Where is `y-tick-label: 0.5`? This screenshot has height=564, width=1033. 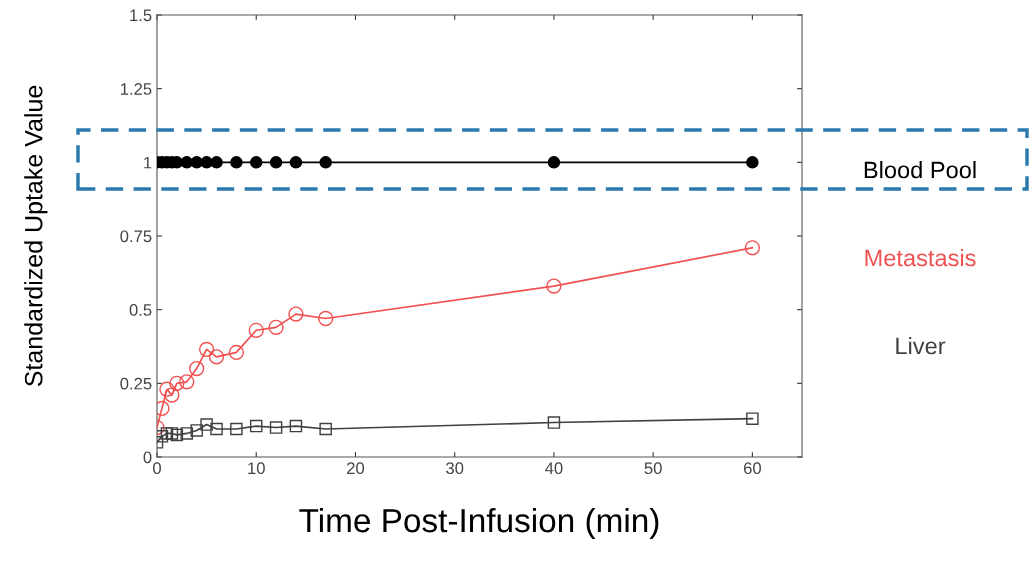
y-tick-label: 0.5 is located at coordinates (140, 310).